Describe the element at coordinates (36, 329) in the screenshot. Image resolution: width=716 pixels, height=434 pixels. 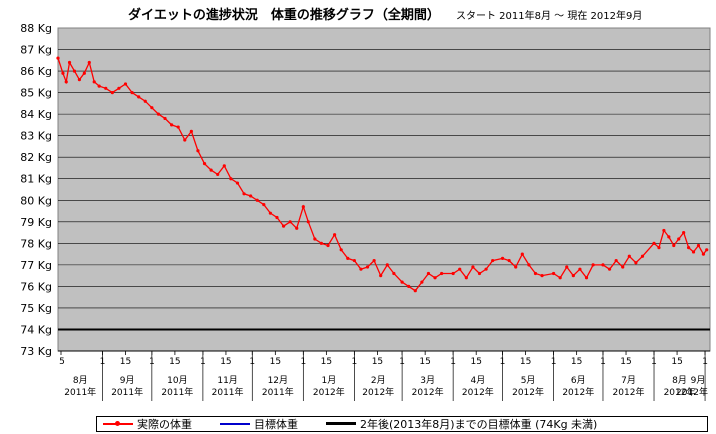
I see `y-tick-label: 74 Kg` at that location.